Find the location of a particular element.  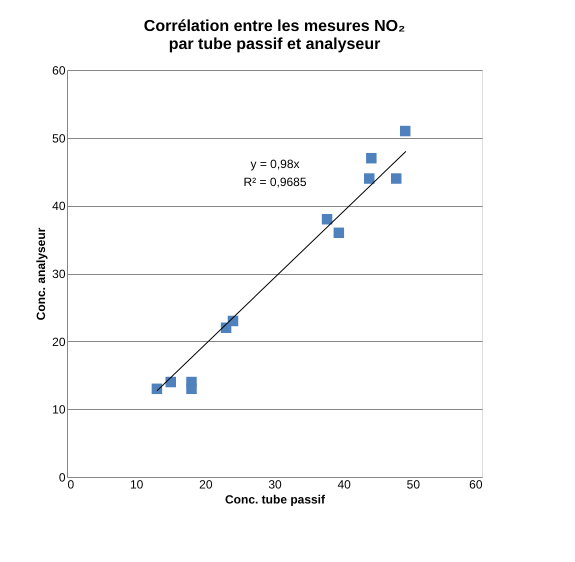

y-tick-label: 40 is located at coordinates (59, 206).